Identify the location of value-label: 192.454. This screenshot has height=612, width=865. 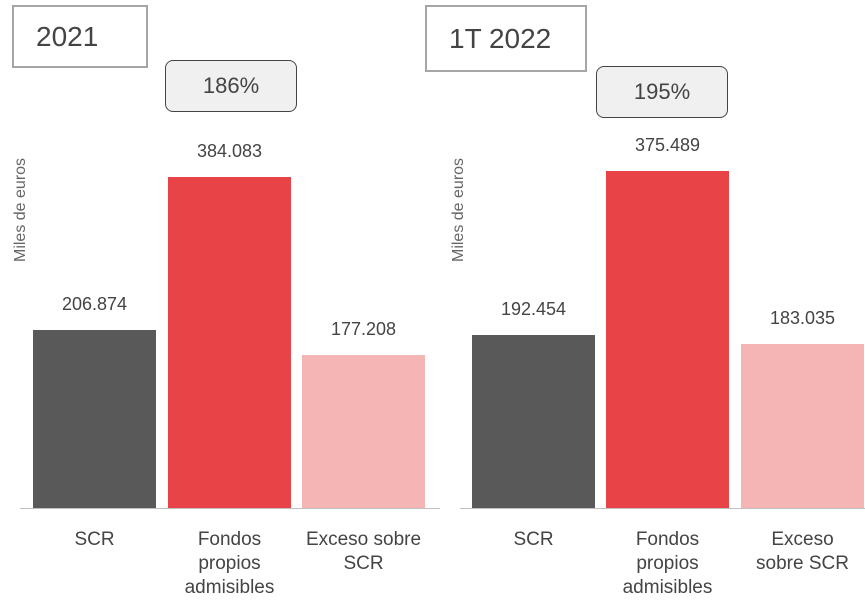
(533, 309).